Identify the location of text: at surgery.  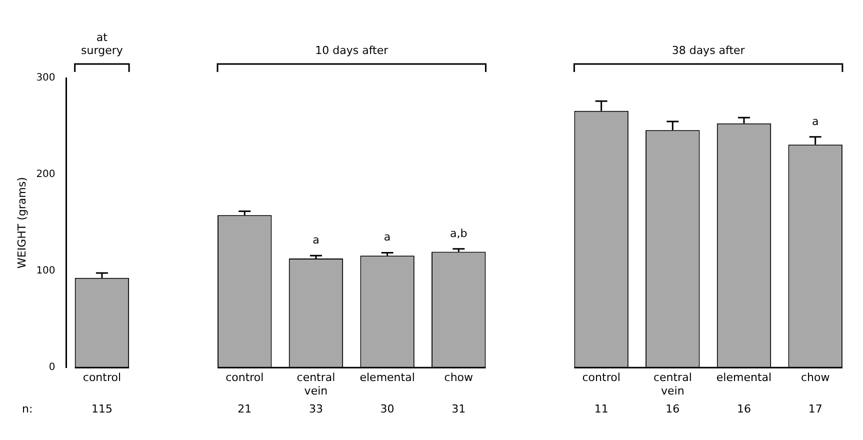
(102, 44).